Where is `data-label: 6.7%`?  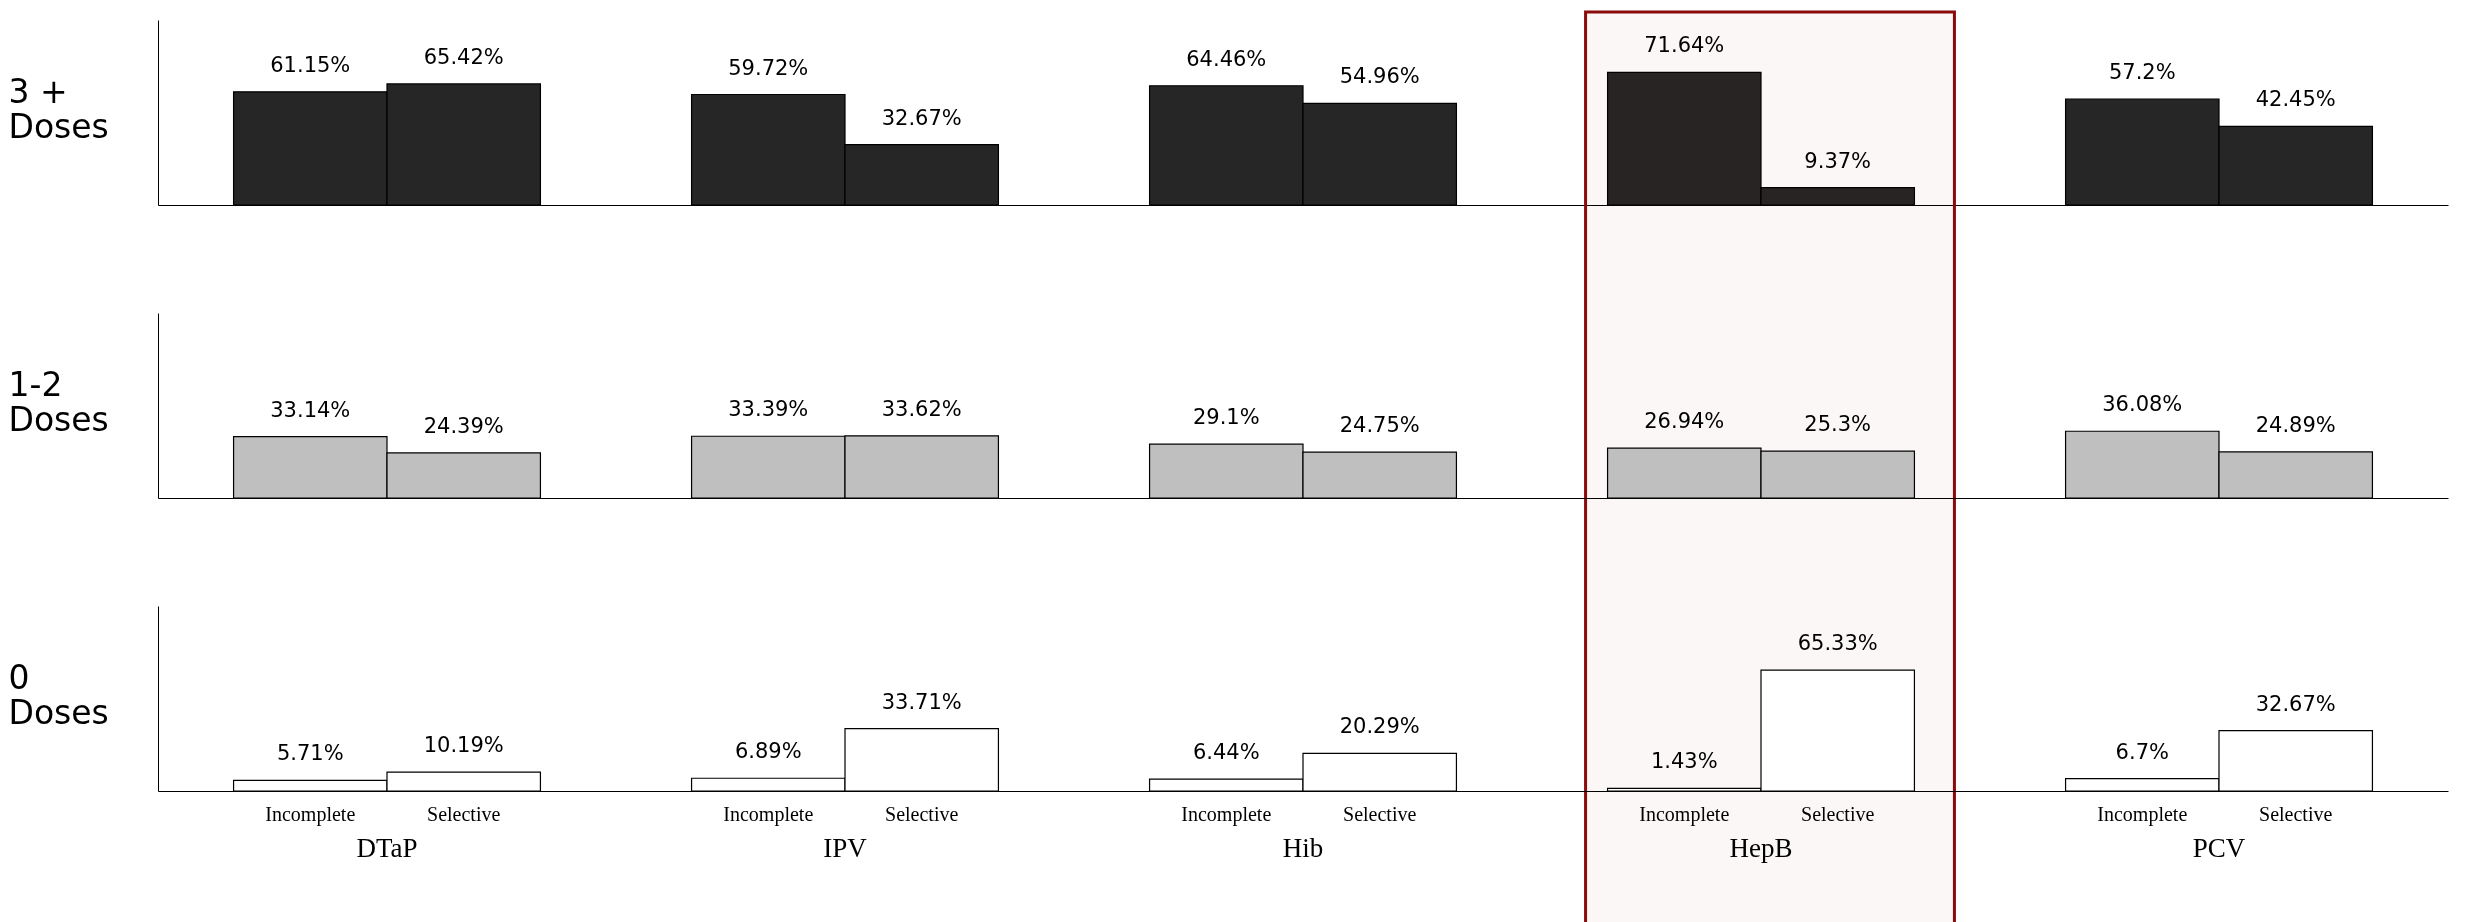
data-label: 6.7% is located at coordinates (2142, 751).